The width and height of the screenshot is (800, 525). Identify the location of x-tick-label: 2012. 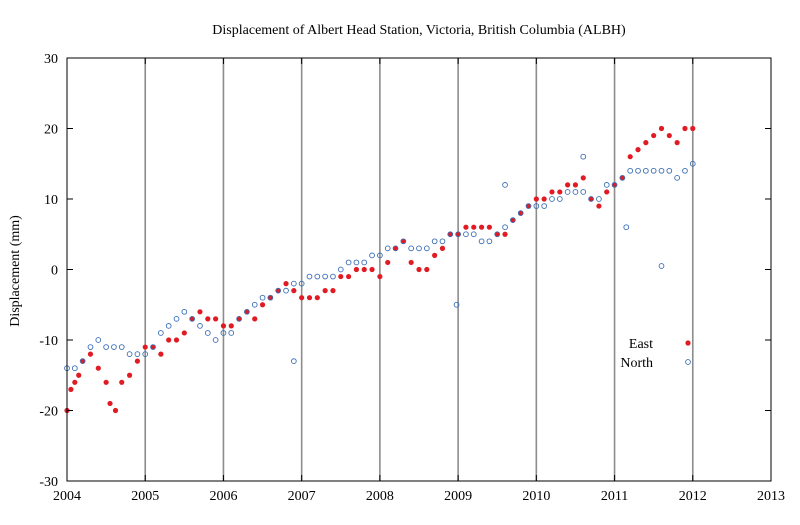
(693, 496).